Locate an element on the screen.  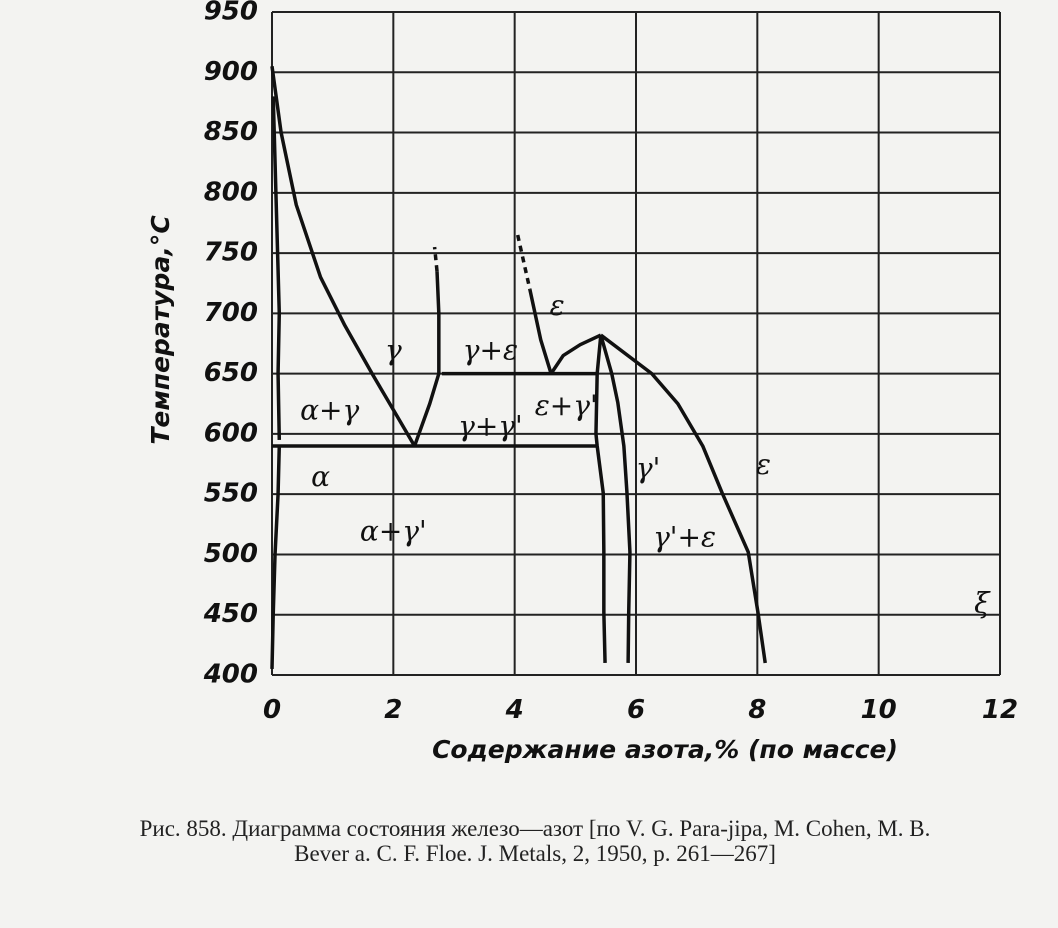
y-tick-label: 950 is located at coordinates (231, 13).